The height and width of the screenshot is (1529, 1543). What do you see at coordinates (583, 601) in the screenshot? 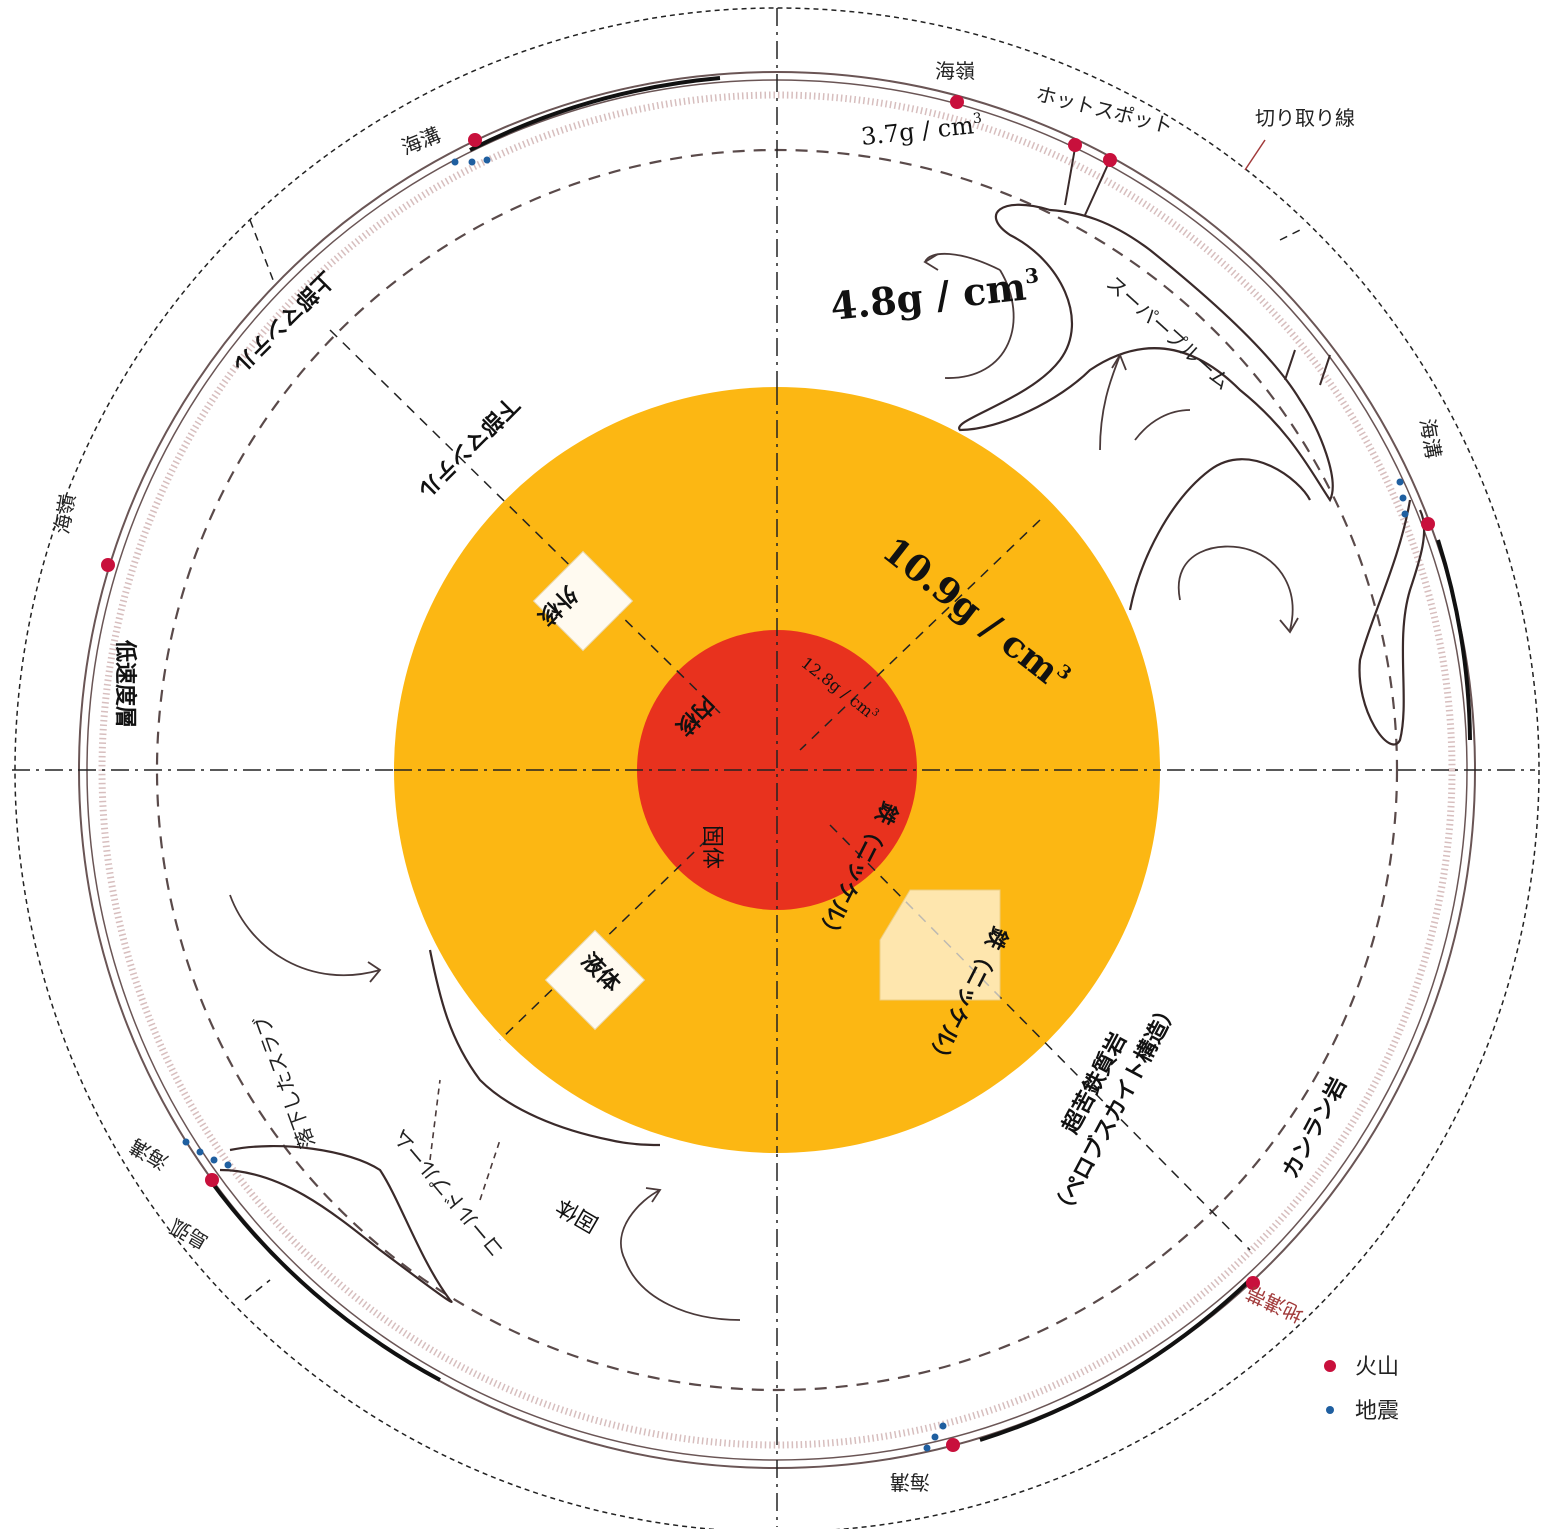
I see `outer-core-label-box` at bounding box center [583, 601].